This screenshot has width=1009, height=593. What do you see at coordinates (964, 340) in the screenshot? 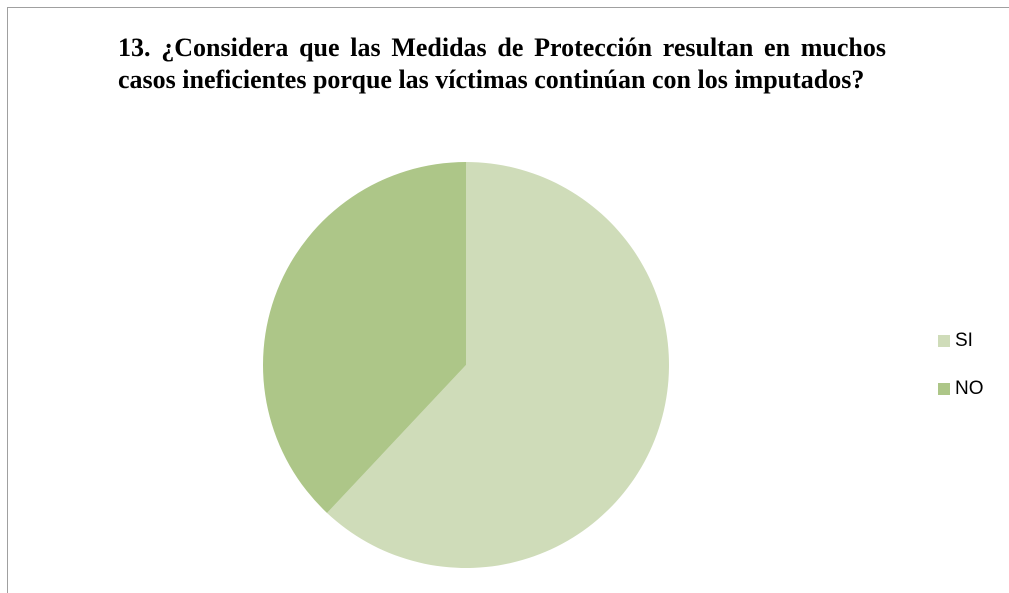
I see `legend-label: SI` at bounding box center [964, 340].